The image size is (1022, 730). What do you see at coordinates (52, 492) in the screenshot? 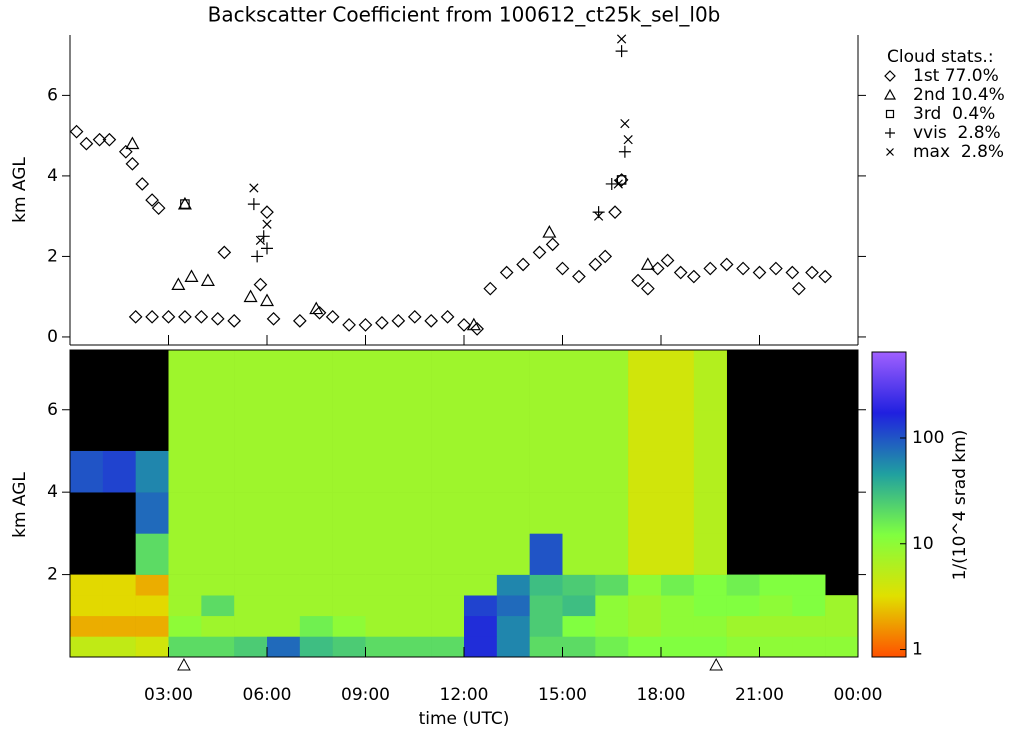
I see `y-tick-label: 4` at bounding box center [52, 492].